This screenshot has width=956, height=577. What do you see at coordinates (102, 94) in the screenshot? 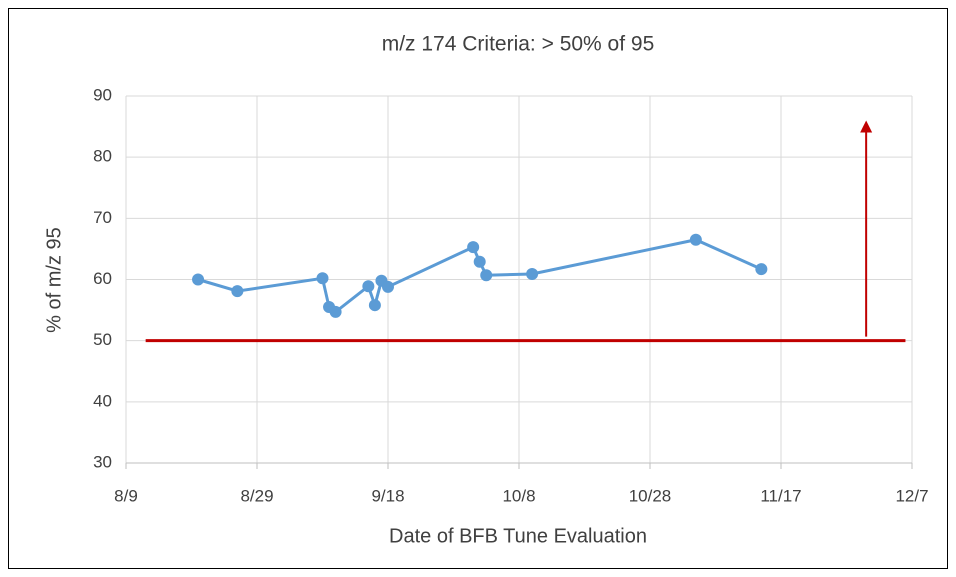
I see `y-tick-label: 90` at bounding box center [102, 94].